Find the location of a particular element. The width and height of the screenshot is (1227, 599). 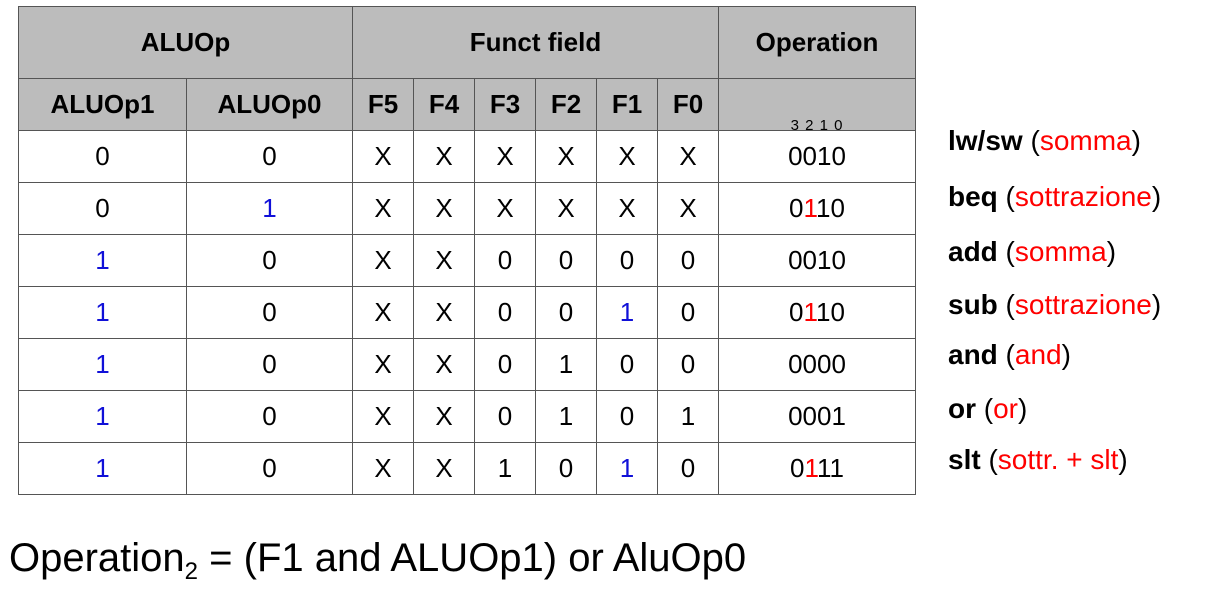

table-row: 1 0 X X 1 0 1 0 0111 is located at coordinates (467, 468).